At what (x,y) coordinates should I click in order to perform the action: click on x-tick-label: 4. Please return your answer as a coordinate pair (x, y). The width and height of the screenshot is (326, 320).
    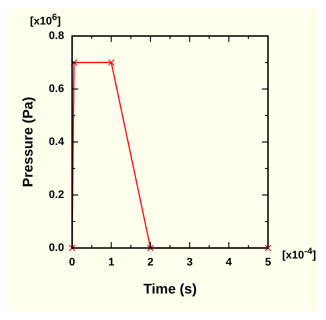
    Looking at the image, I should click on (229, 262).